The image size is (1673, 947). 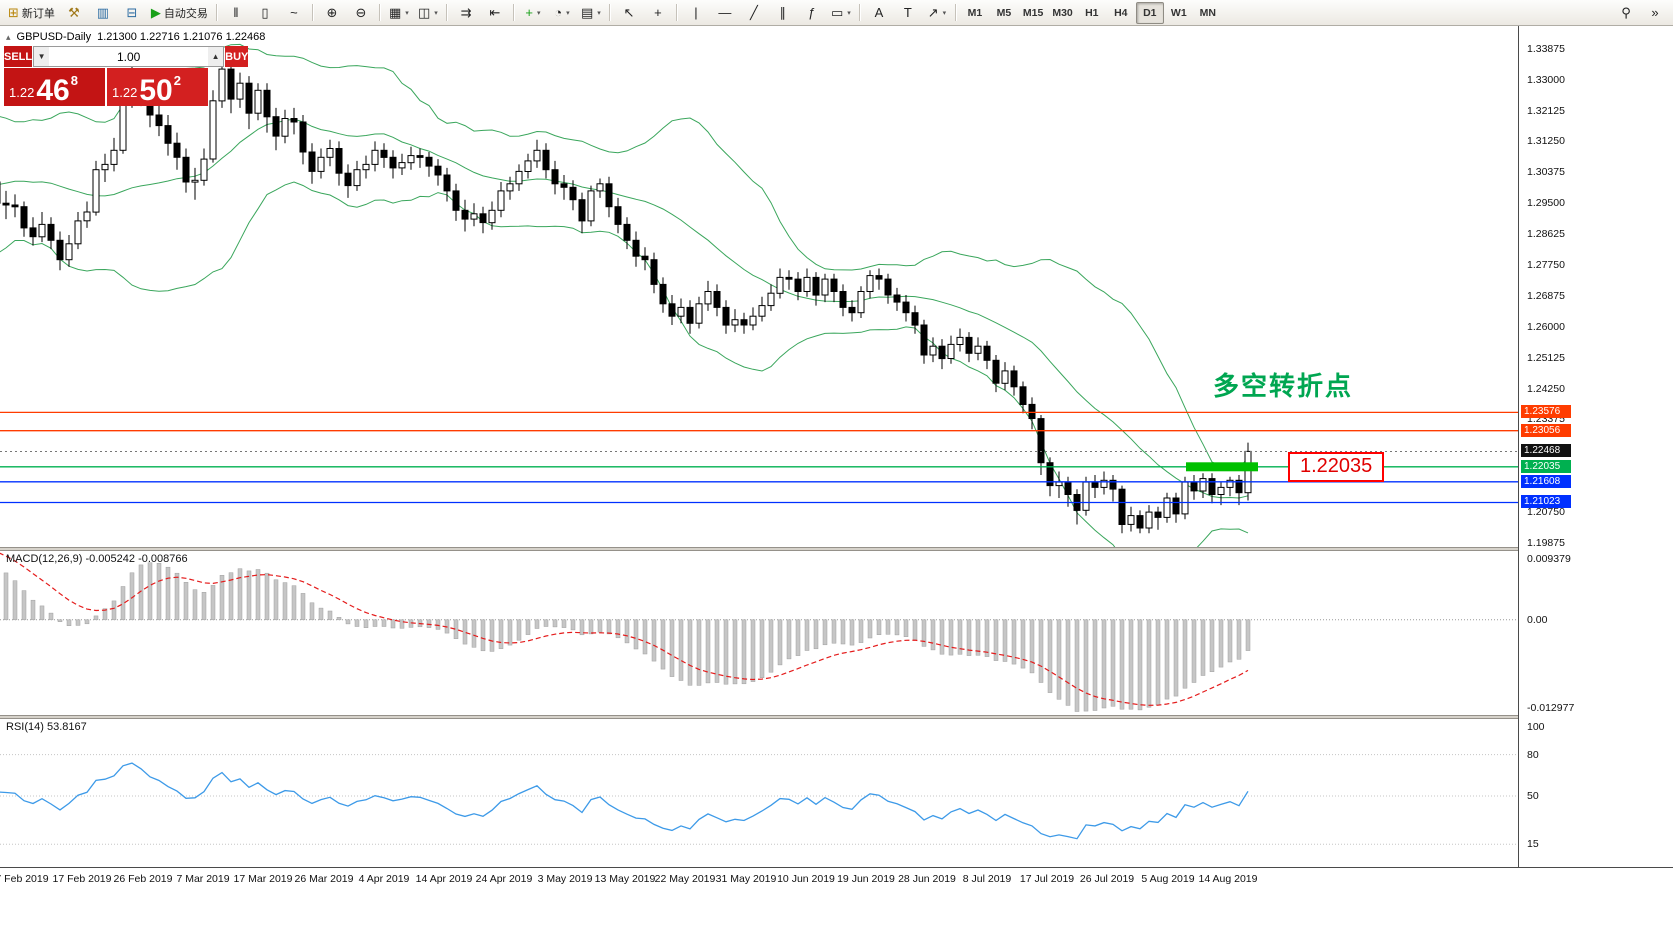 What do you see at coordinates (812, 13) in the screenshot?
I see `fibonacci-button: ƒ` at bounding box center [812, 13].